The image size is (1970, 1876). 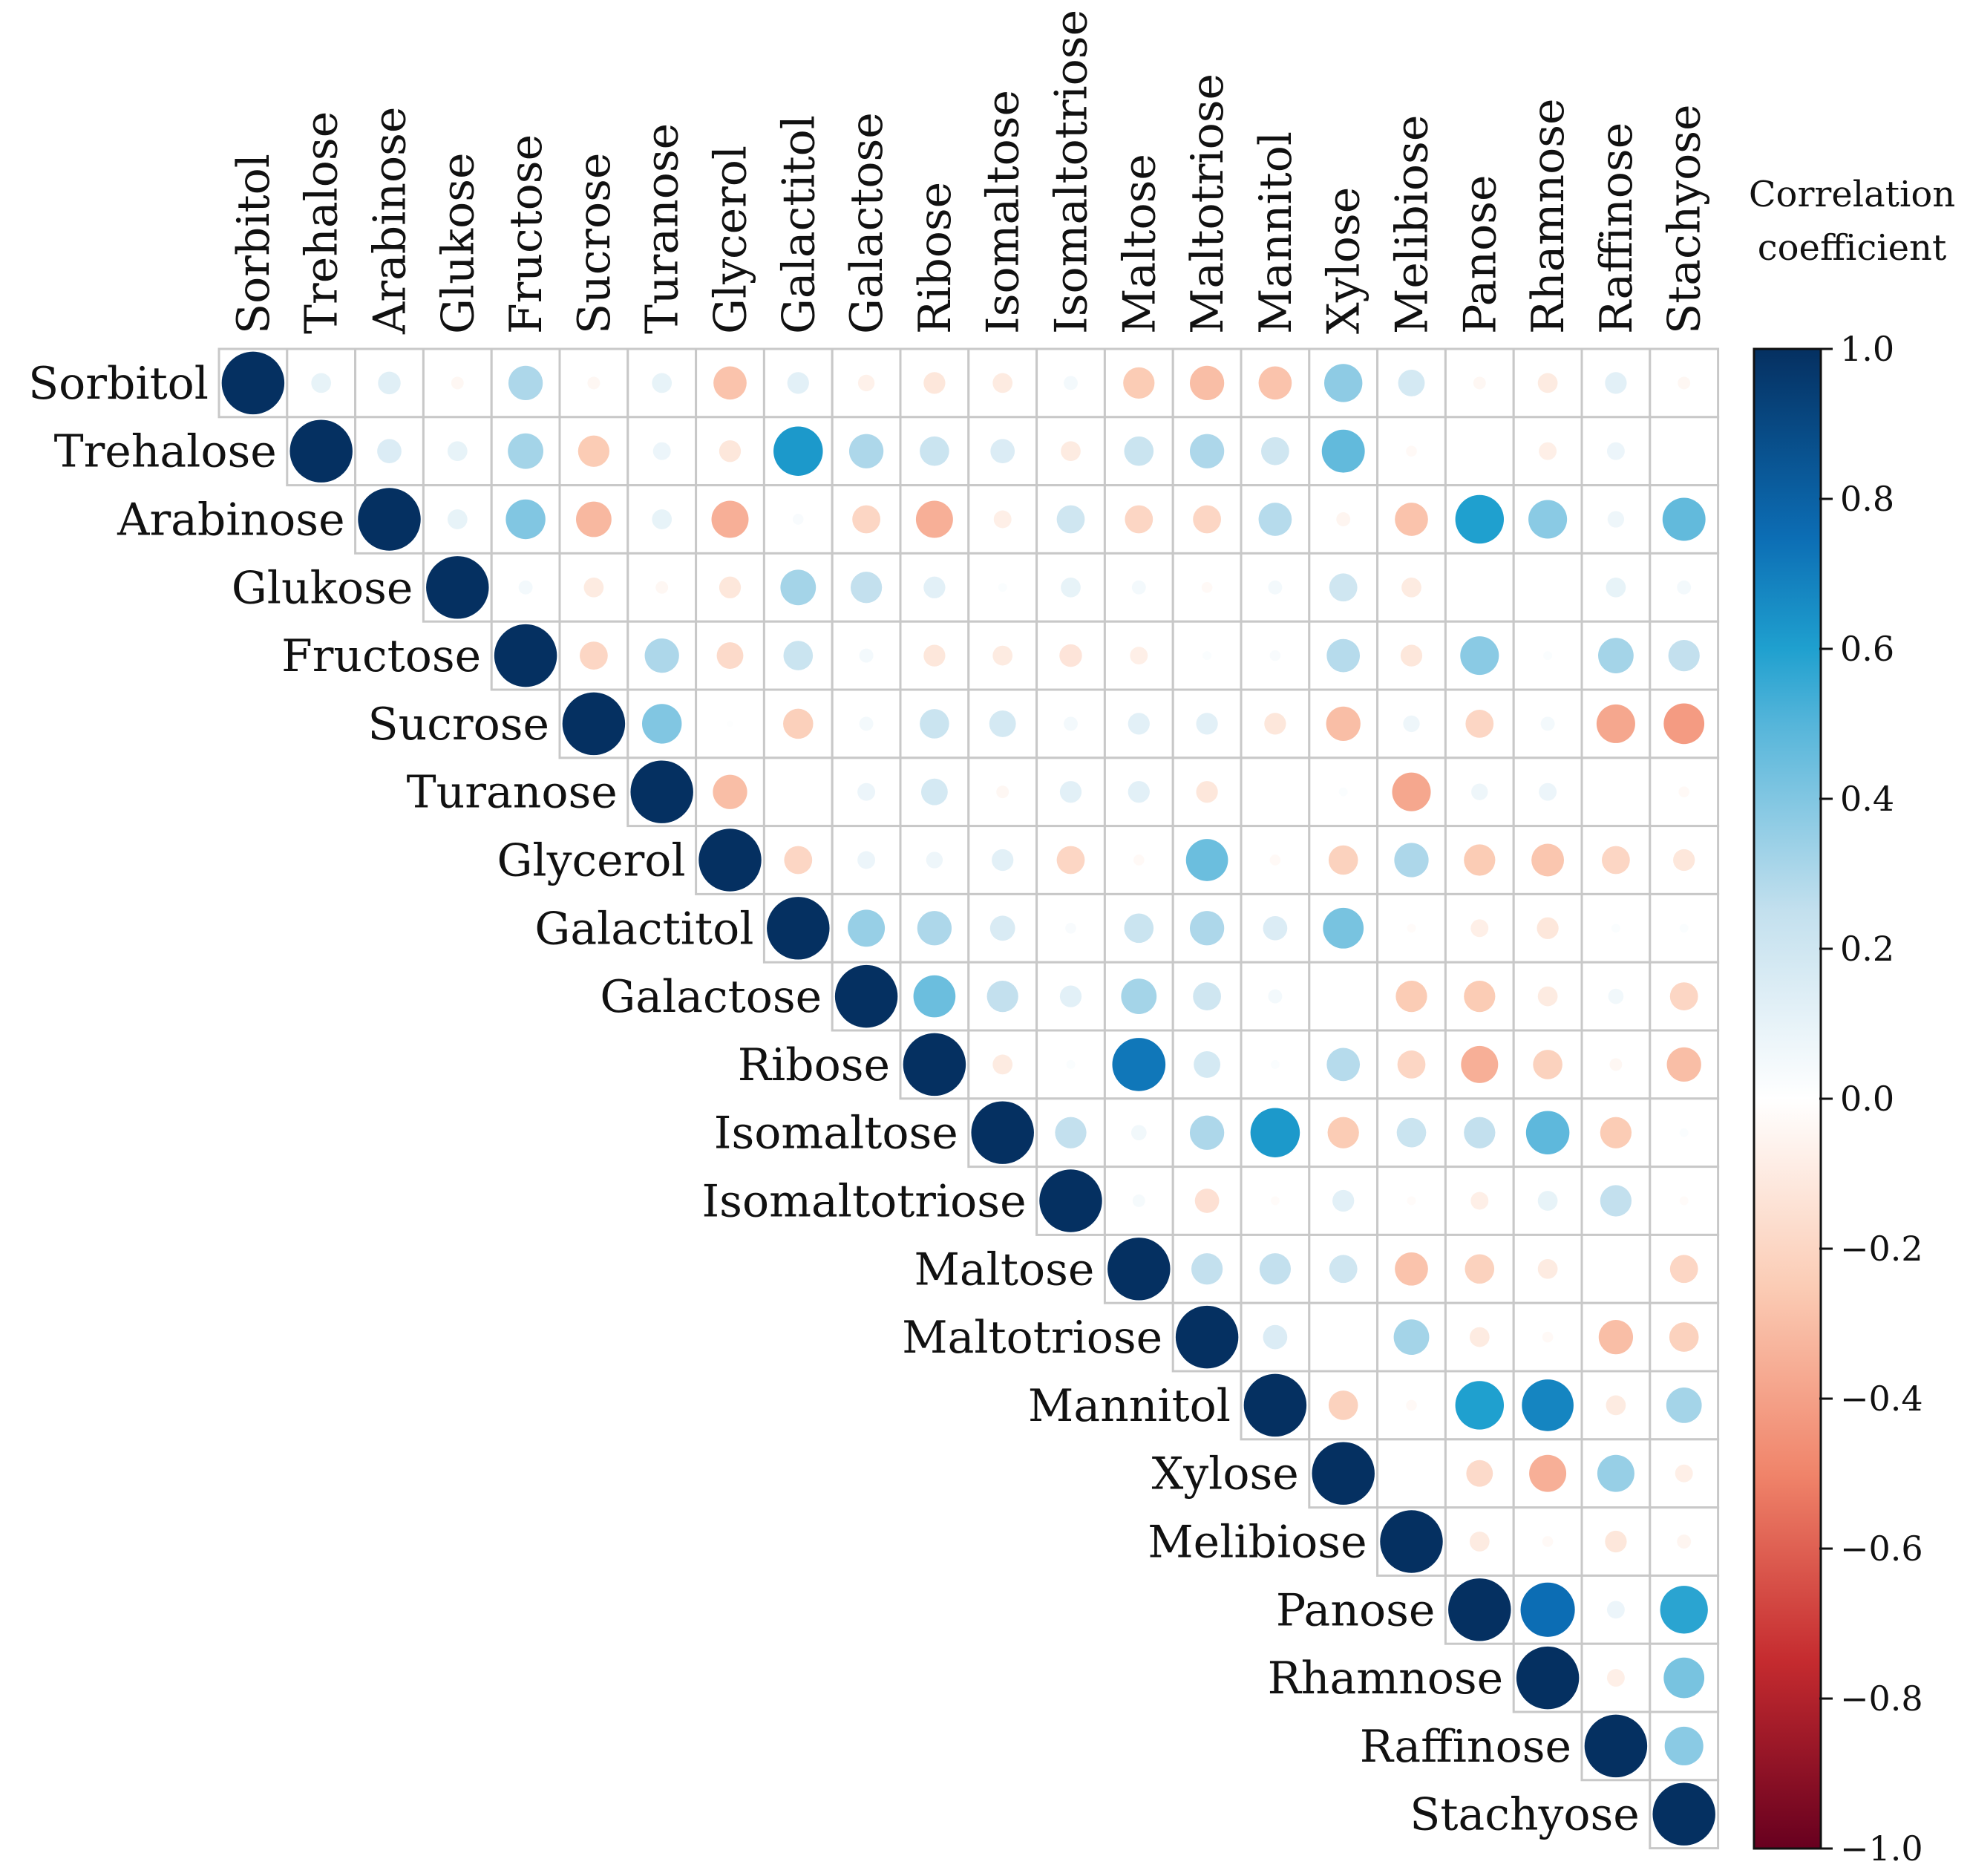 I want to click on correlation-circle-arabinose-xylose, so click(x=1343, y=519).